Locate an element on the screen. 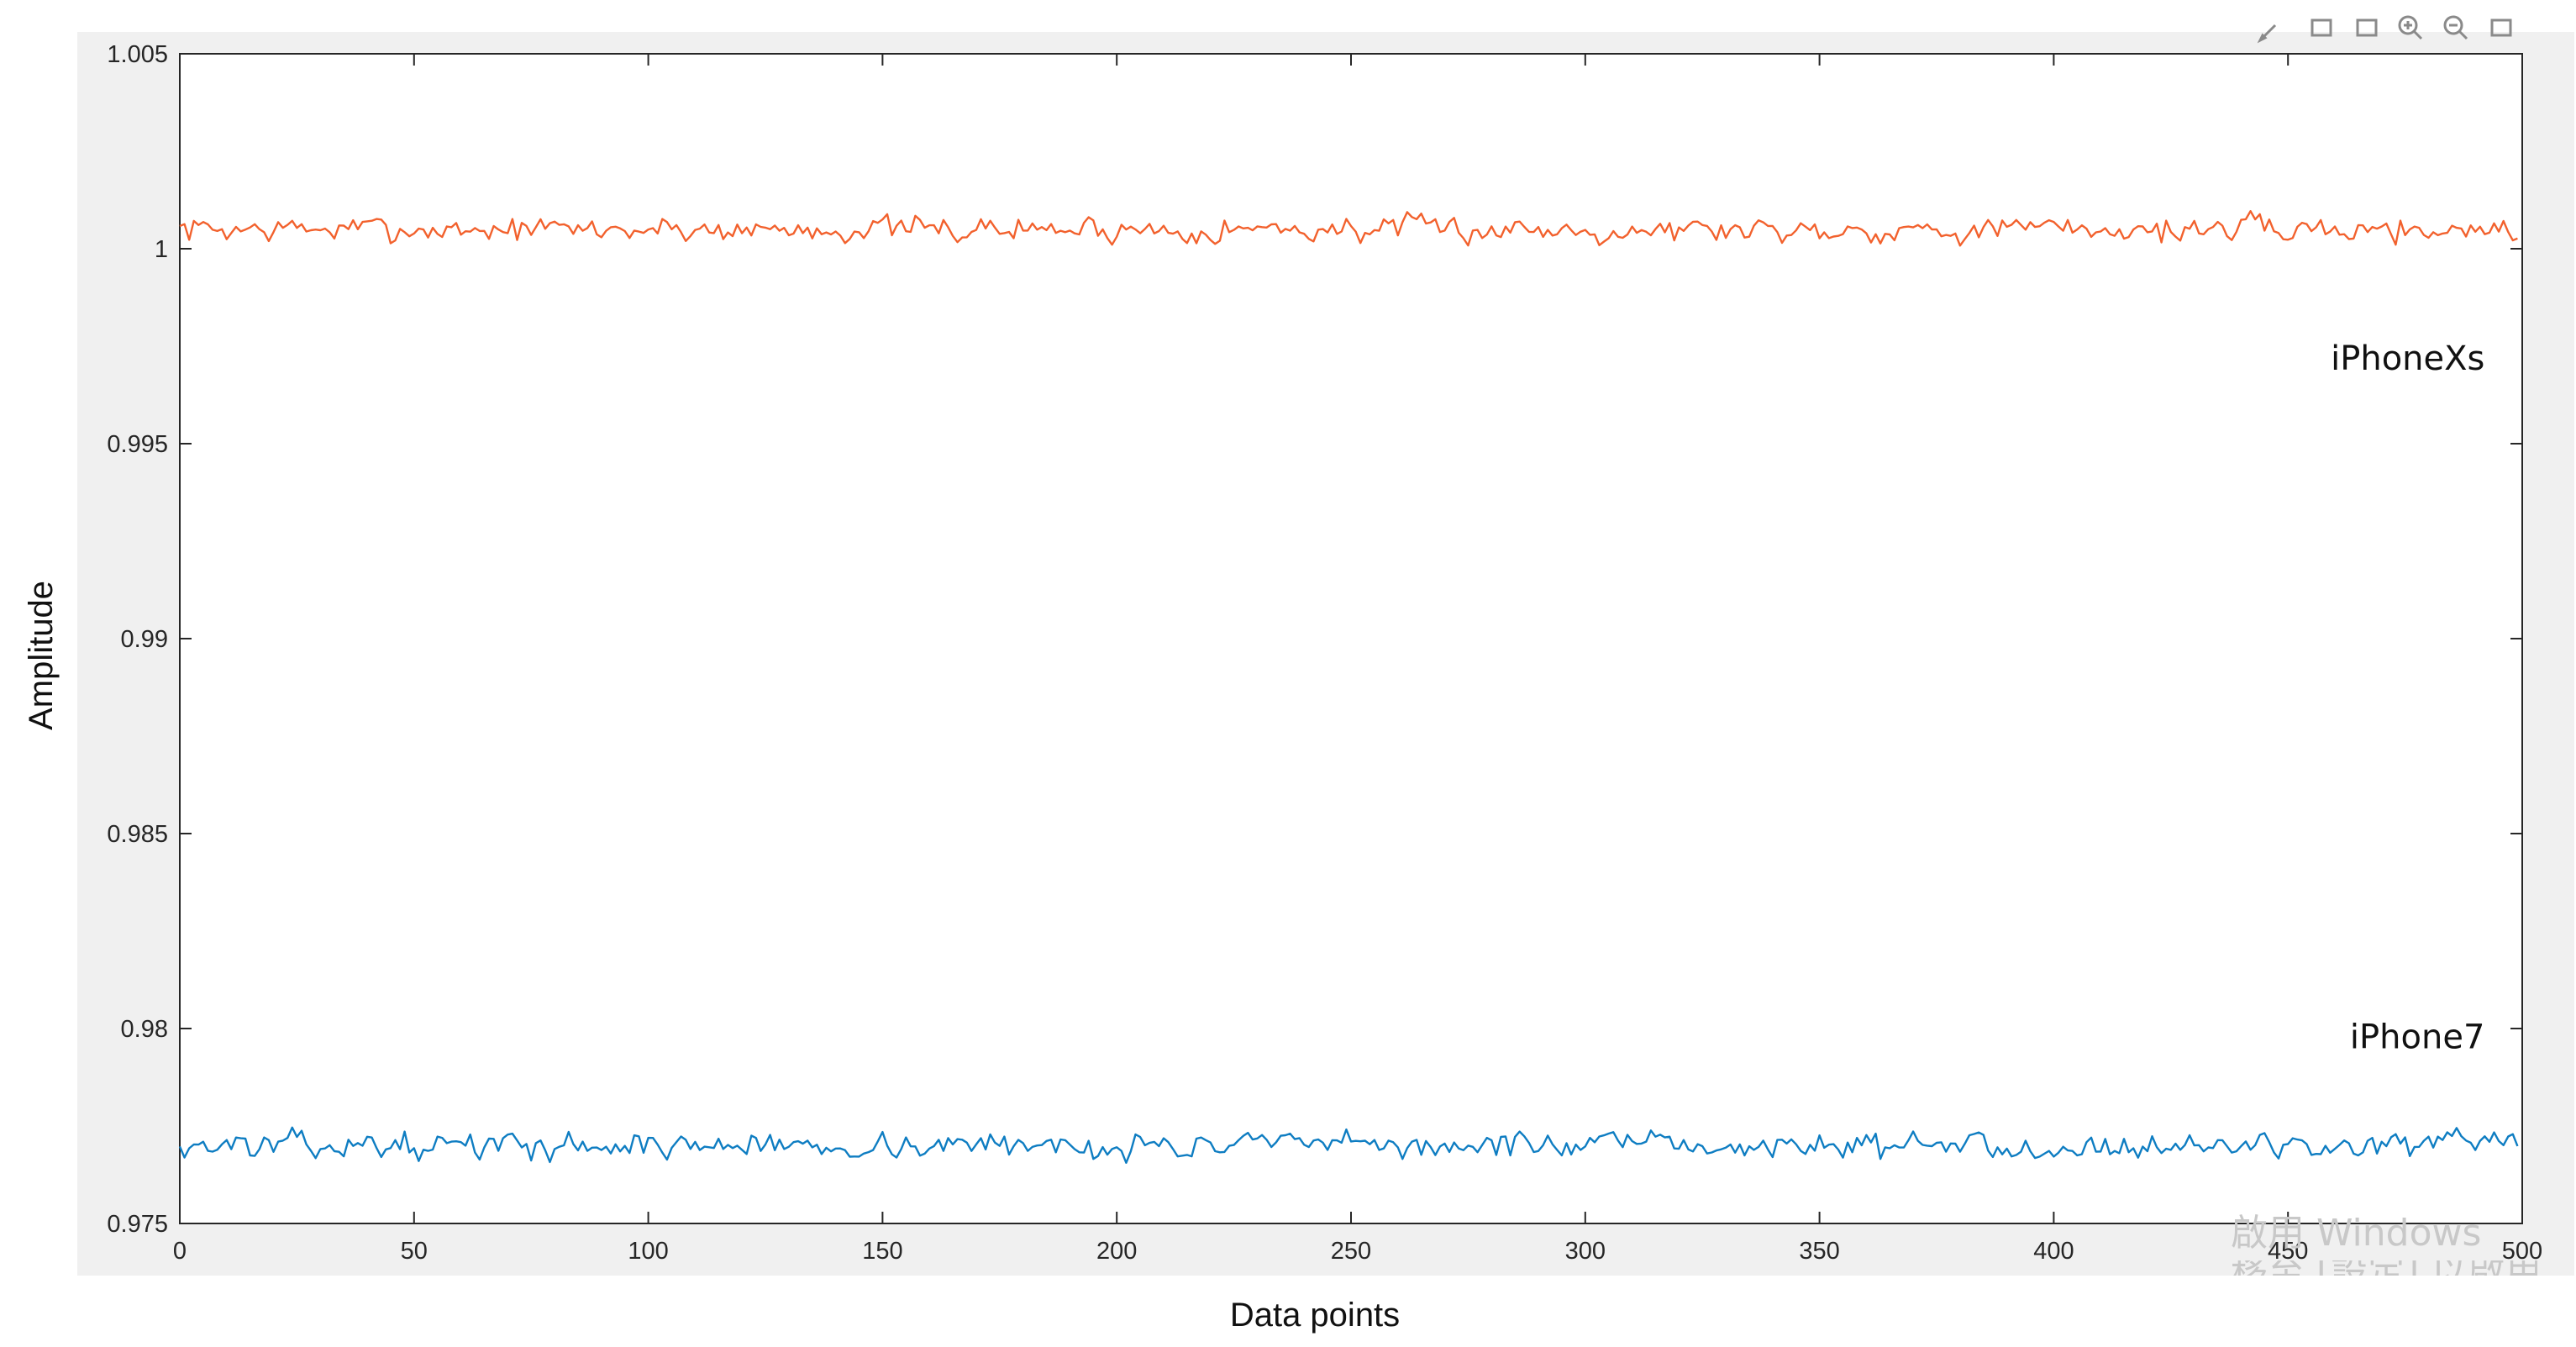 The width and height of the screenshot is (2576, 1347). x-tick-label: 0 is located at coordinates (180, 1251).